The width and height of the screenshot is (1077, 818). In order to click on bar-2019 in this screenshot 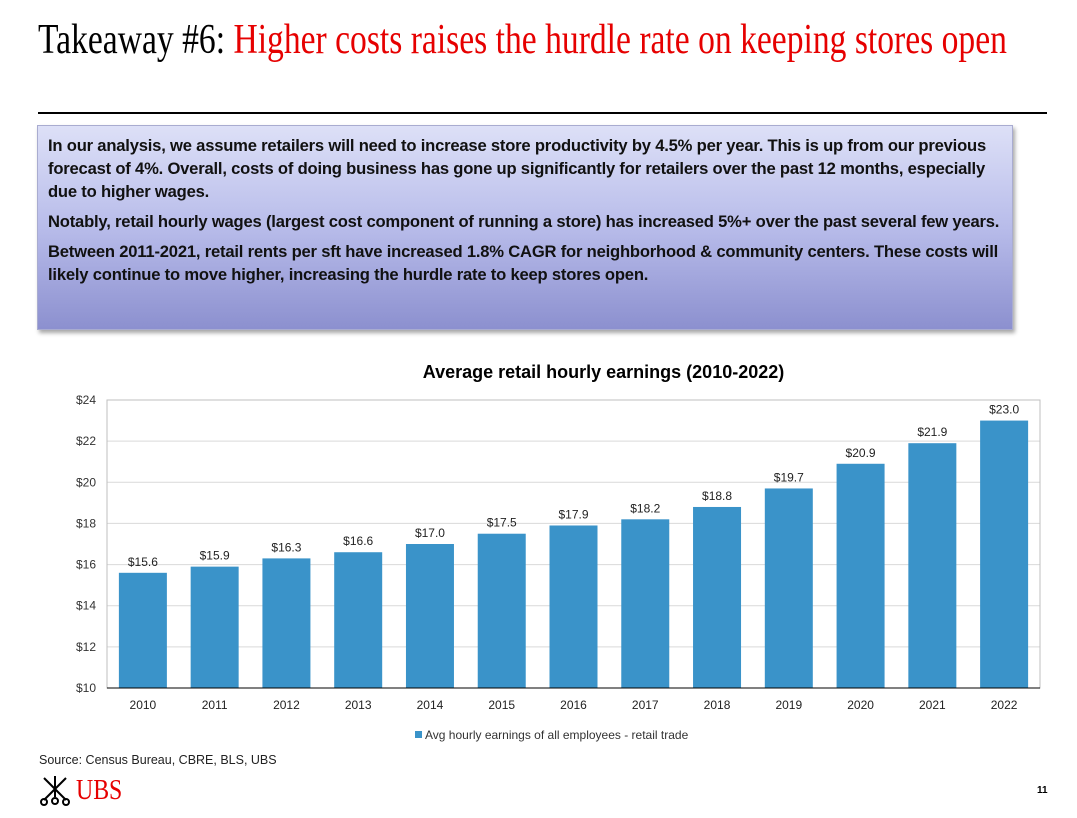, I will do `click(788, 588)`.